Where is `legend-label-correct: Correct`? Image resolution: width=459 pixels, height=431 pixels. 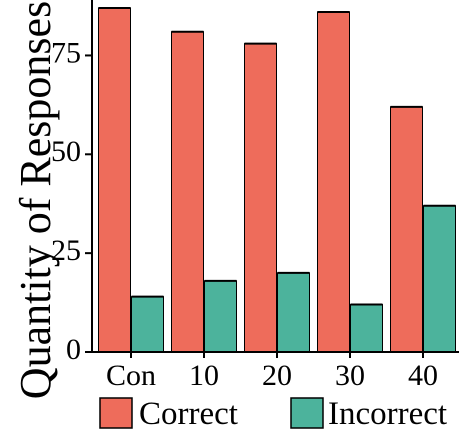 legend-label-correct: Correct is located at coordinates (188, 413).